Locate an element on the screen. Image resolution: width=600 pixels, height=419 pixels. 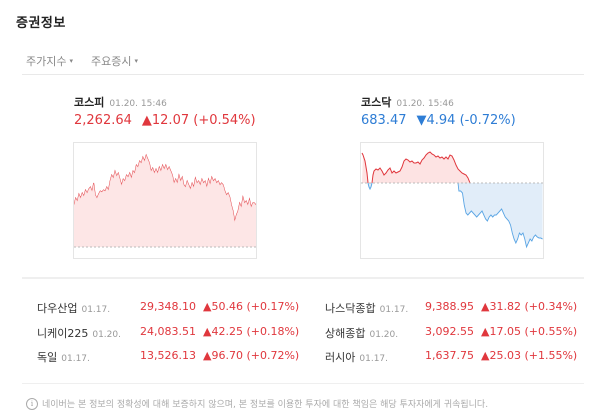
kosdaq-line-chart is located at coordinates (452, 200).